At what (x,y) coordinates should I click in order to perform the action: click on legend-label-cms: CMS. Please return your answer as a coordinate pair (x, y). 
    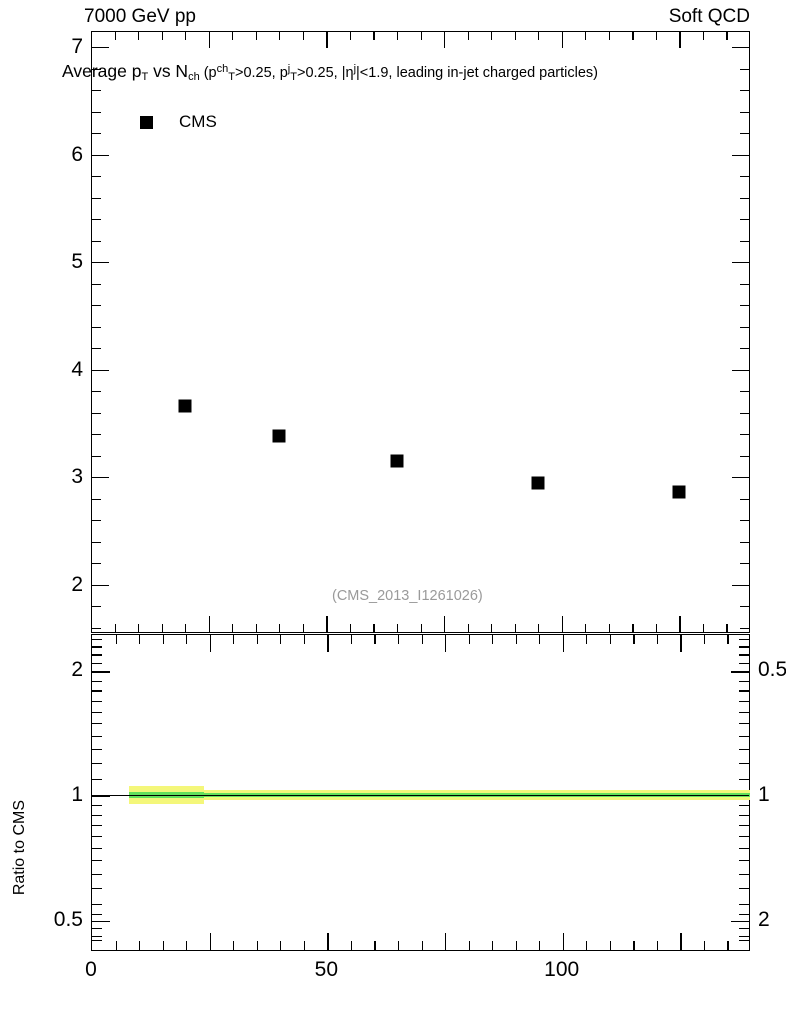
    Looking at the image, I should click on (198, 121).